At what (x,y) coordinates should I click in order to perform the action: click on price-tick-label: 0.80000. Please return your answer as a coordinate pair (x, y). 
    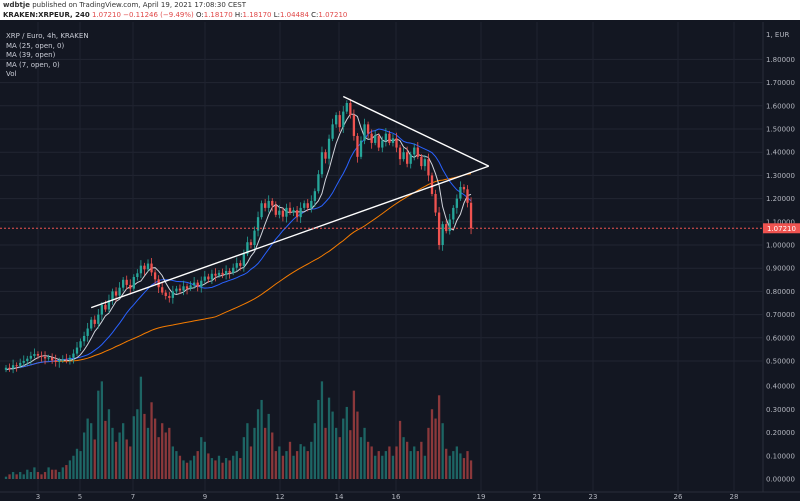
    Looking at the image, I should click on (780, 292).